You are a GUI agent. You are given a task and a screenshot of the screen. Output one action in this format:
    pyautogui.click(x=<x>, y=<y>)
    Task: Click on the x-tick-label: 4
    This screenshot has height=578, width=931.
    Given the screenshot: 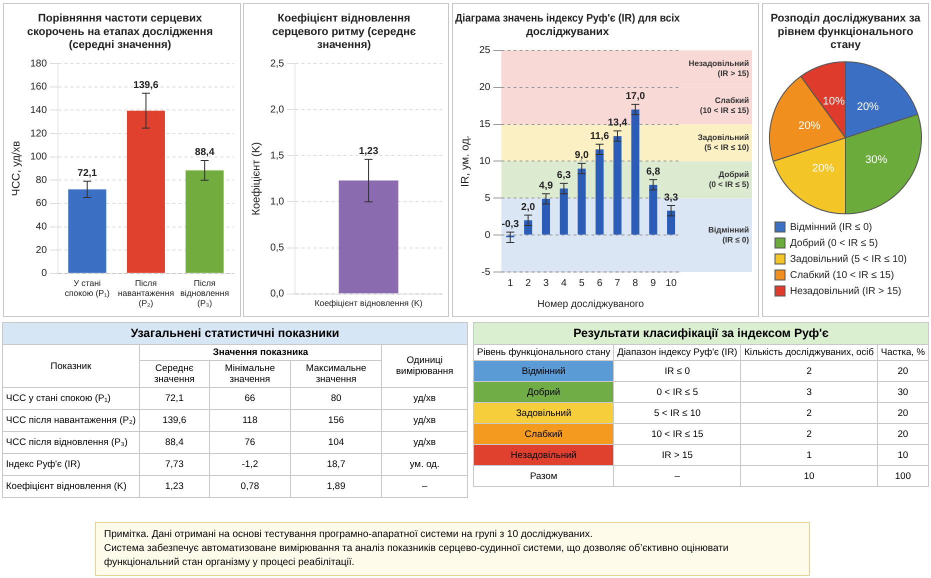 What is the action you would take?
    pyautogui.click(x=564, y=283)
    